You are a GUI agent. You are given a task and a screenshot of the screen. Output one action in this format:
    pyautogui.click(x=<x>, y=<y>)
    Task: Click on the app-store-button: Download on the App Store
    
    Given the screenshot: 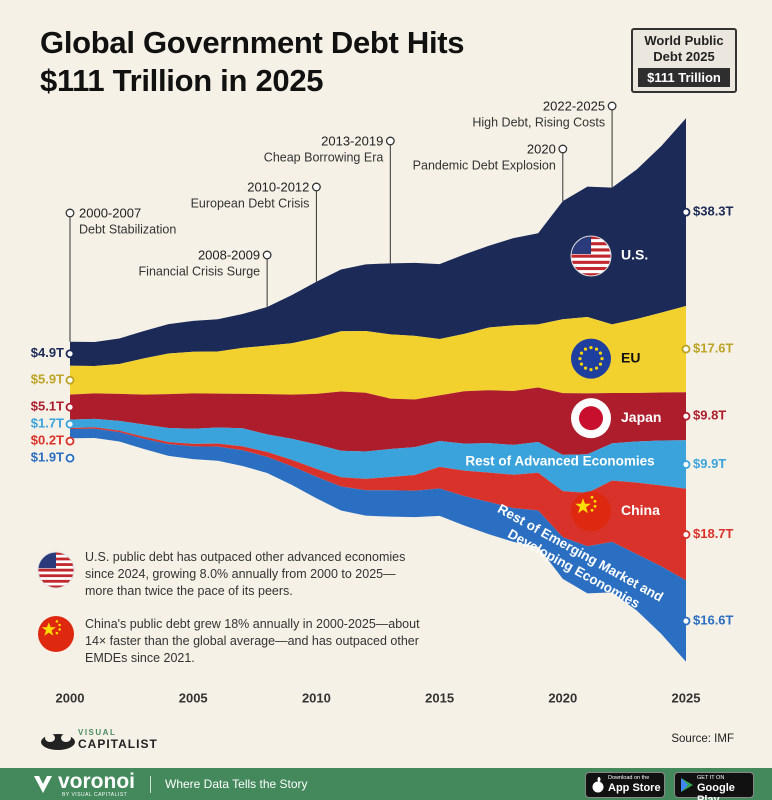 What is the action you would take?
    pyautogui.click(x=625, y=785)
    